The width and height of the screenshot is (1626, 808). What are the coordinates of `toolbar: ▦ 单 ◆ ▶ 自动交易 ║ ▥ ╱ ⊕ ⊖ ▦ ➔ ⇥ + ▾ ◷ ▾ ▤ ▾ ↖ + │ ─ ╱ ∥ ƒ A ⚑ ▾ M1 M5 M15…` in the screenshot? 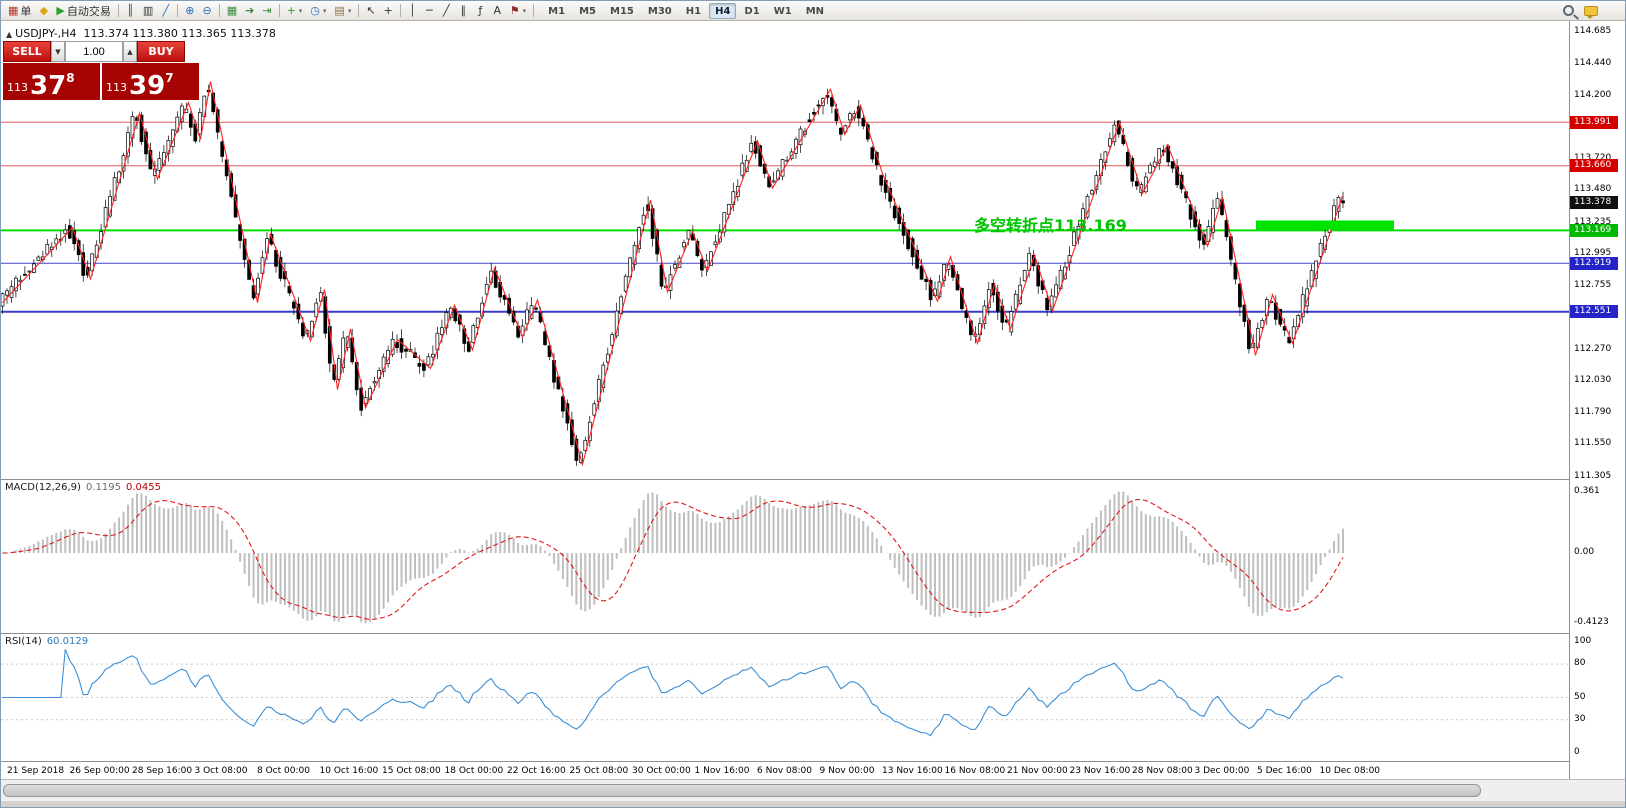 It's located at (813, 11).